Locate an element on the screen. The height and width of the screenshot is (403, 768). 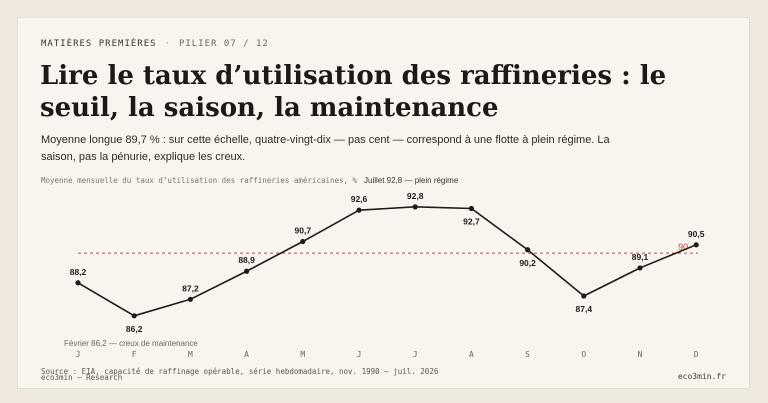
value-label: 90,2 is located at coordinates (527, 263).